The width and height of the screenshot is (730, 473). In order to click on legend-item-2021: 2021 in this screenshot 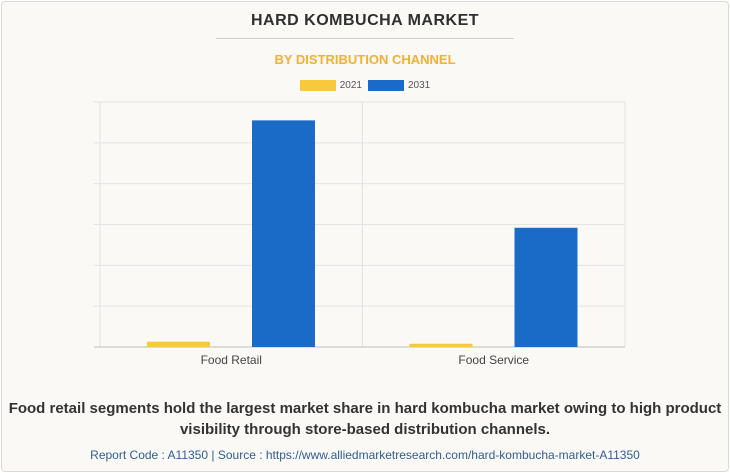, I will do `click(330, 85)`.